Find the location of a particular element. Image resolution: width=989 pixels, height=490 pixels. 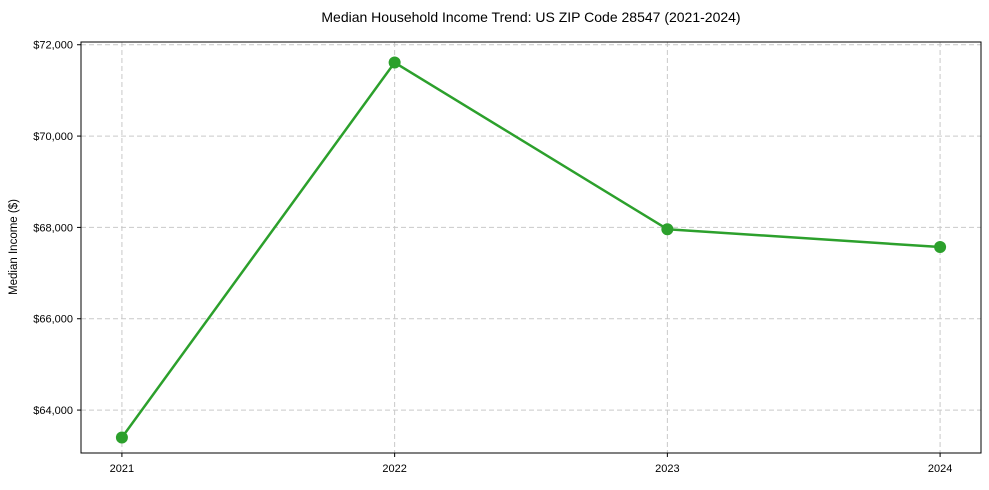

y-tick-label: $68,000 is located at coordinates (53, 228).